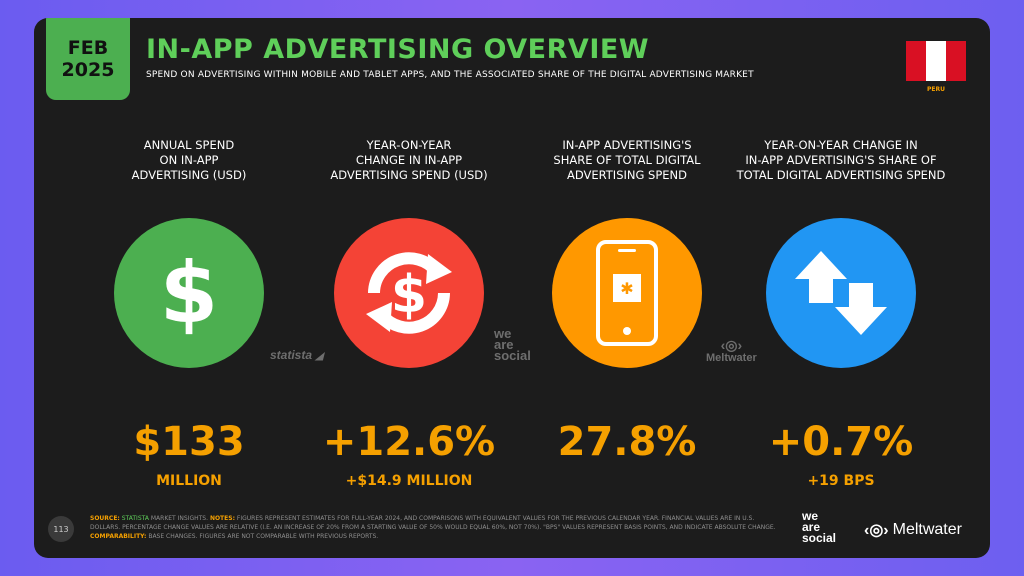  I want to click on date-year: 2025, so click(88, 70).